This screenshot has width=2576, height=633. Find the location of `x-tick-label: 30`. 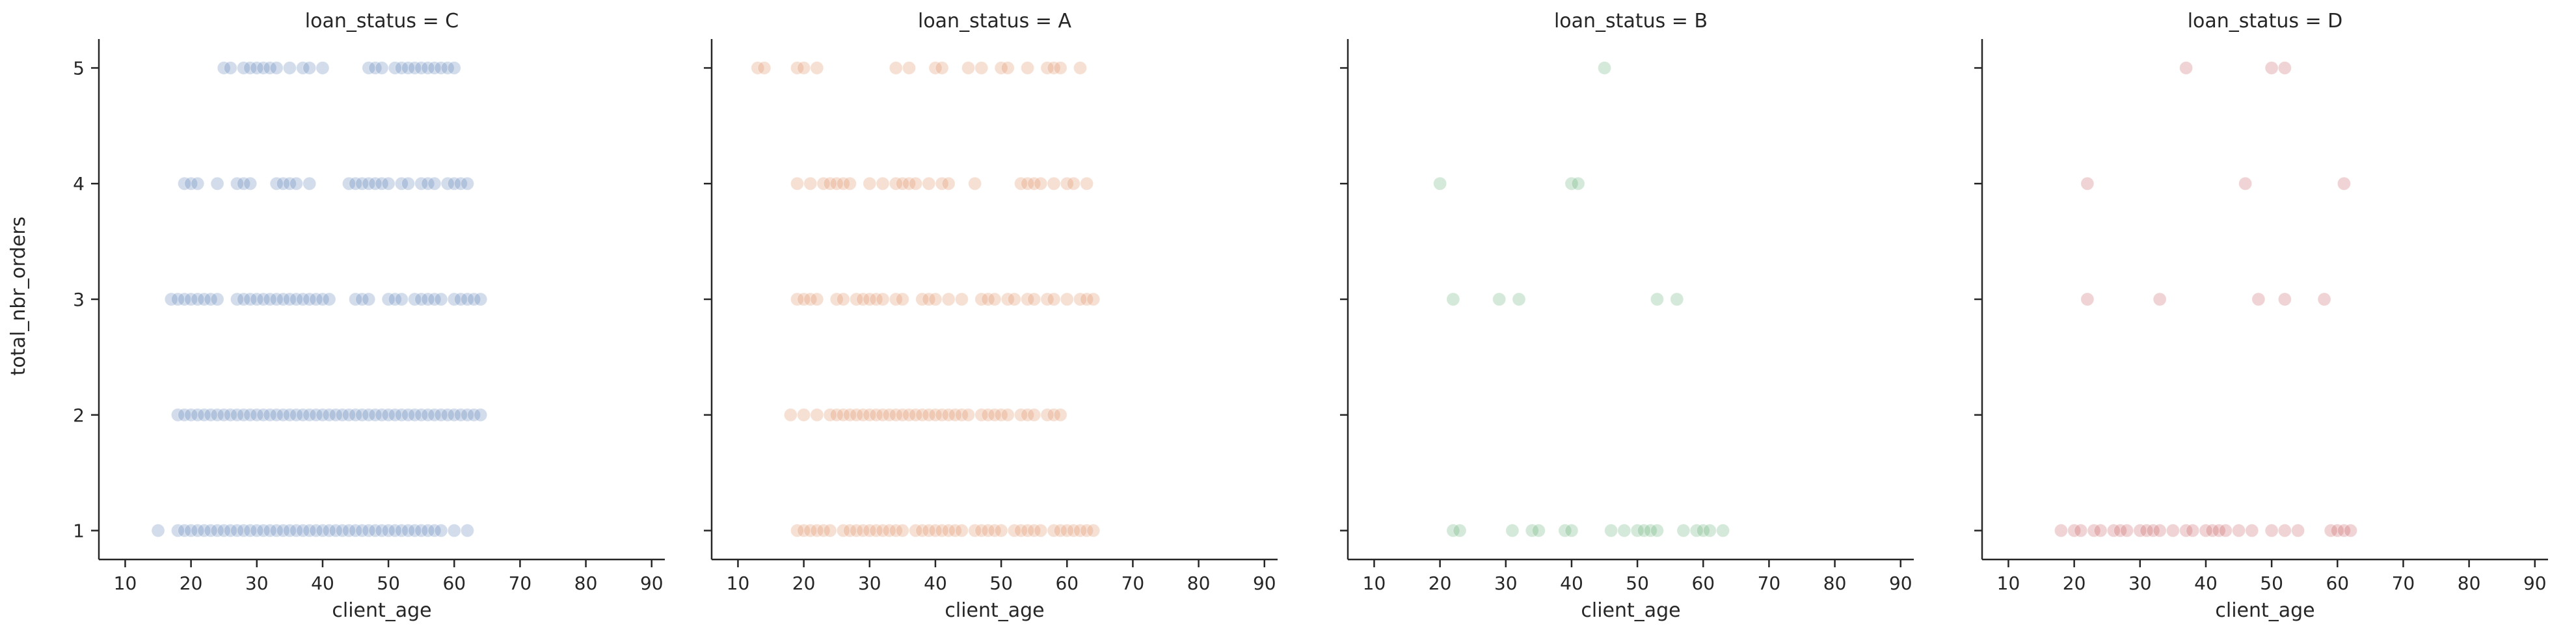

x-tick-label: 30 is located at coordinates (257, 583).